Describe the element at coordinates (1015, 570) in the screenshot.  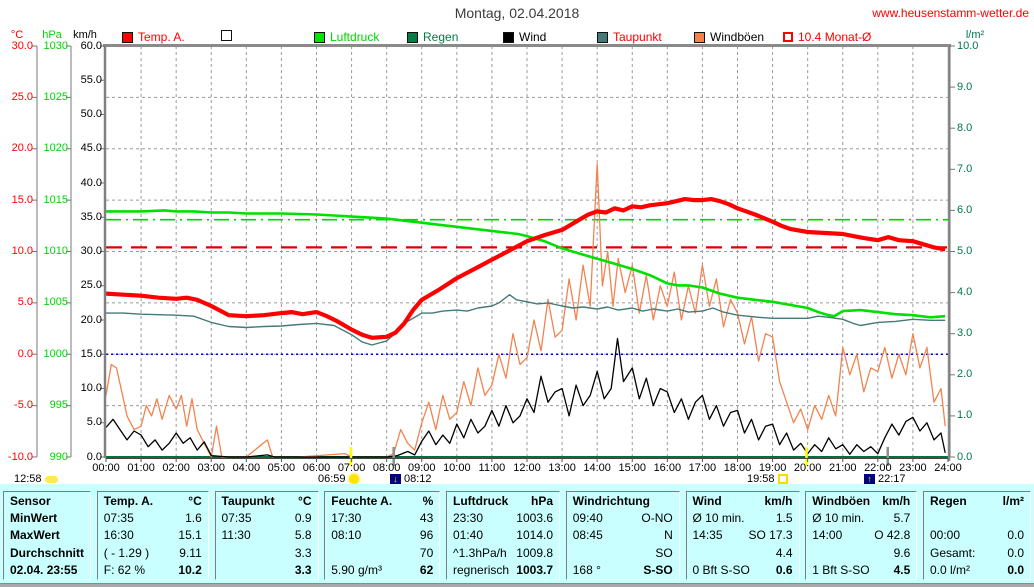
I see `cell-value: 0.0` at that location.